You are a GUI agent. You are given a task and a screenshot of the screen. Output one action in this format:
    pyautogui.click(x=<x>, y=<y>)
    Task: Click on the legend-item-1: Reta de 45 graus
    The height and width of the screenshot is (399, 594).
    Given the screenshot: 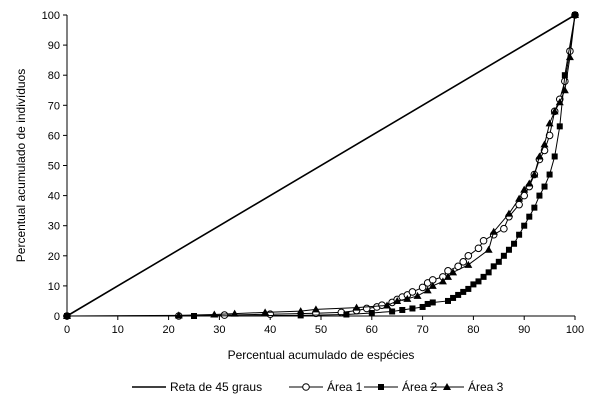 What is the action you would take?
    pyautogui.click(x=197, y=387)
    